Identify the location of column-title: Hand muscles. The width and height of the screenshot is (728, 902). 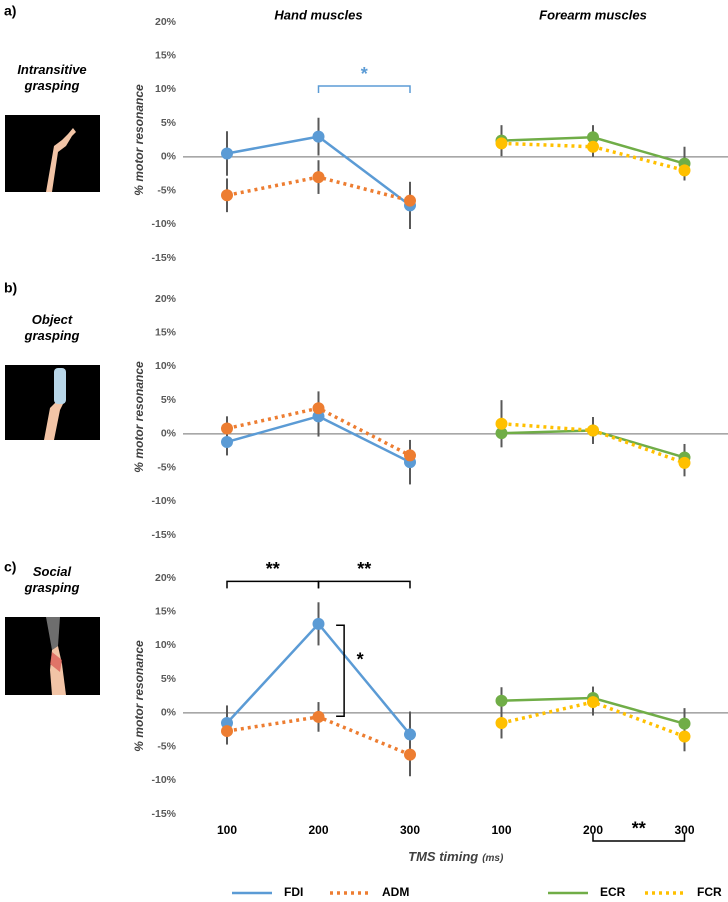
(318, 14).